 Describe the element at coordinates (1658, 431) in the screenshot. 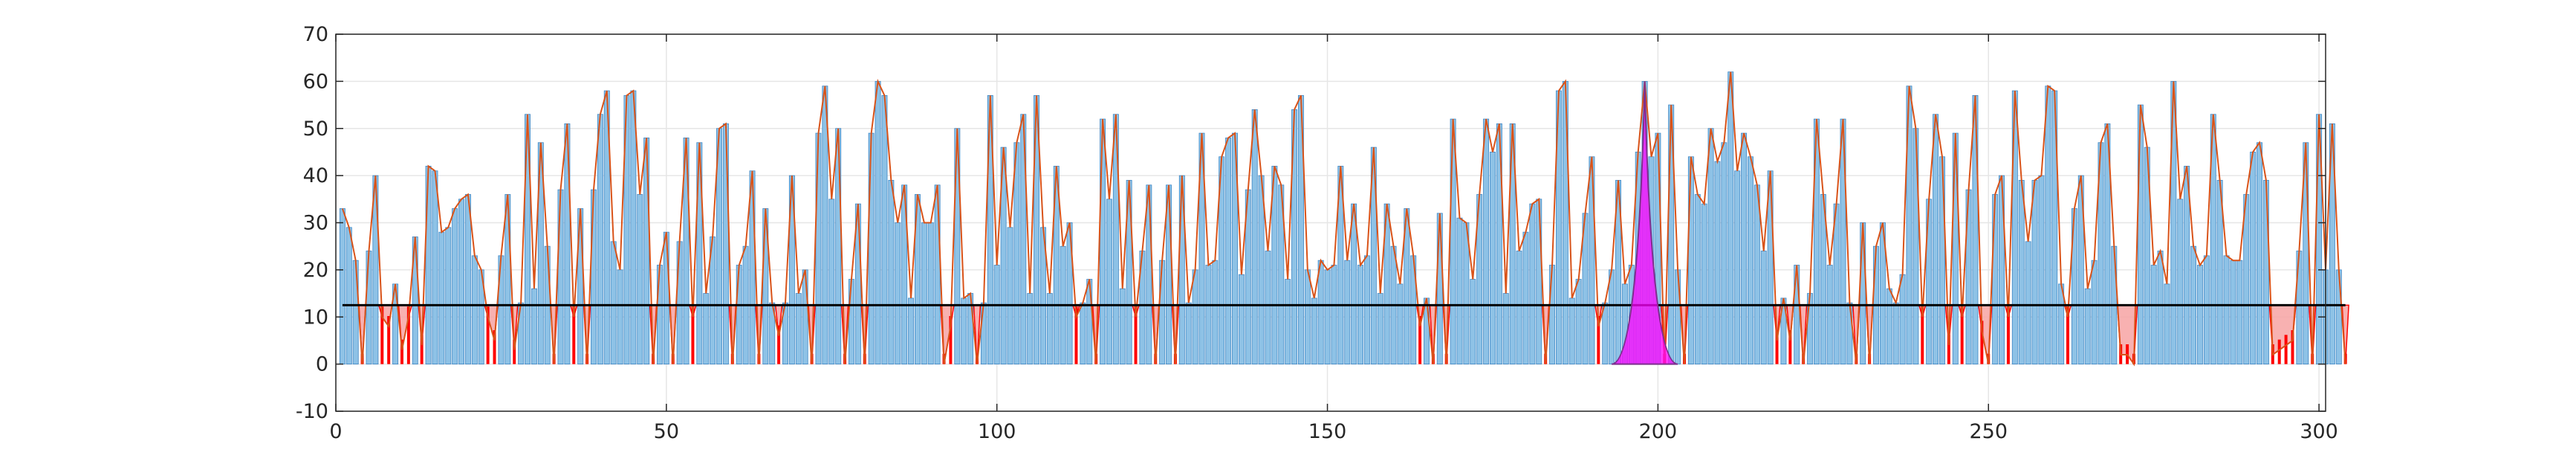

I see `x-tick-label: 200` at that location.